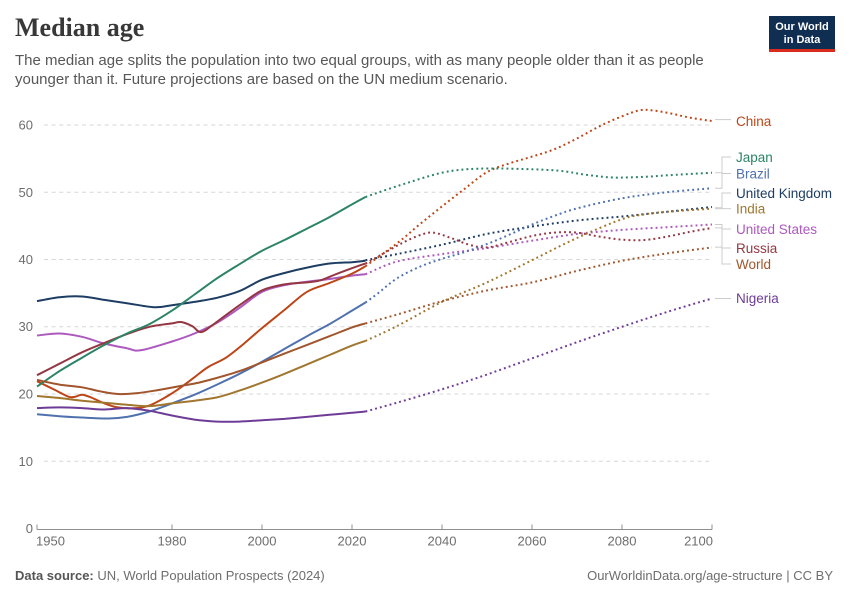  I want to click on svg-text: 30, so click(26, 326).